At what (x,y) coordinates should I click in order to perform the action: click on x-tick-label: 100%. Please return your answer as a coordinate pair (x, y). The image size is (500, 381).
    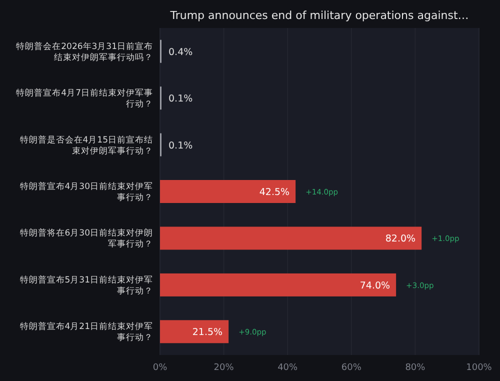
    Looking at the image, I should click on (479, 368).